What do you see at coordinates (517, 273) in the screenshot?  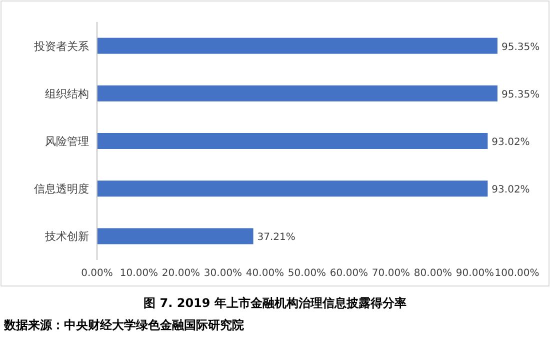 I see `x-tick-label: 100.00%` at bounding box center [517, 273].